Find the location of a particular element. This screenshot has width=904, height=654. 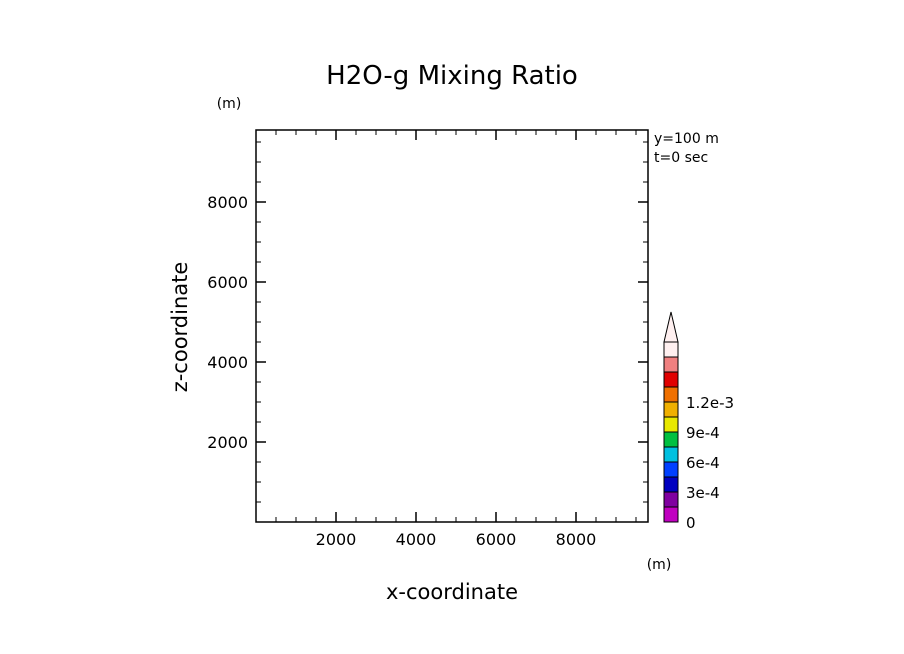

colorbar-label: 9e-4 is located at coordinates (703, 433).